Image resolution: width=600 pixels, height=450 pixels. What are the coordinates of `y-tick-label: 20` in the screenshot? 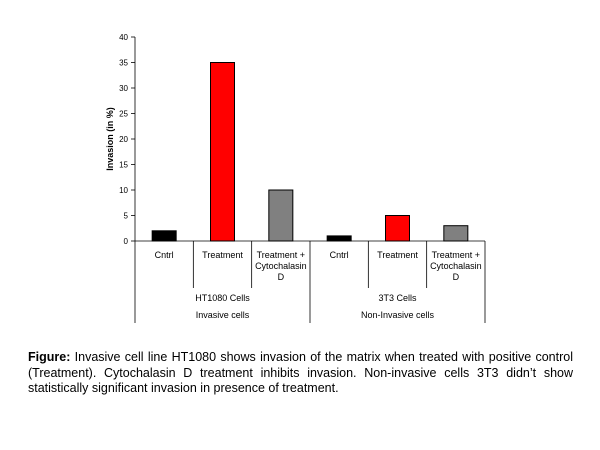 It's located at (123, 139).